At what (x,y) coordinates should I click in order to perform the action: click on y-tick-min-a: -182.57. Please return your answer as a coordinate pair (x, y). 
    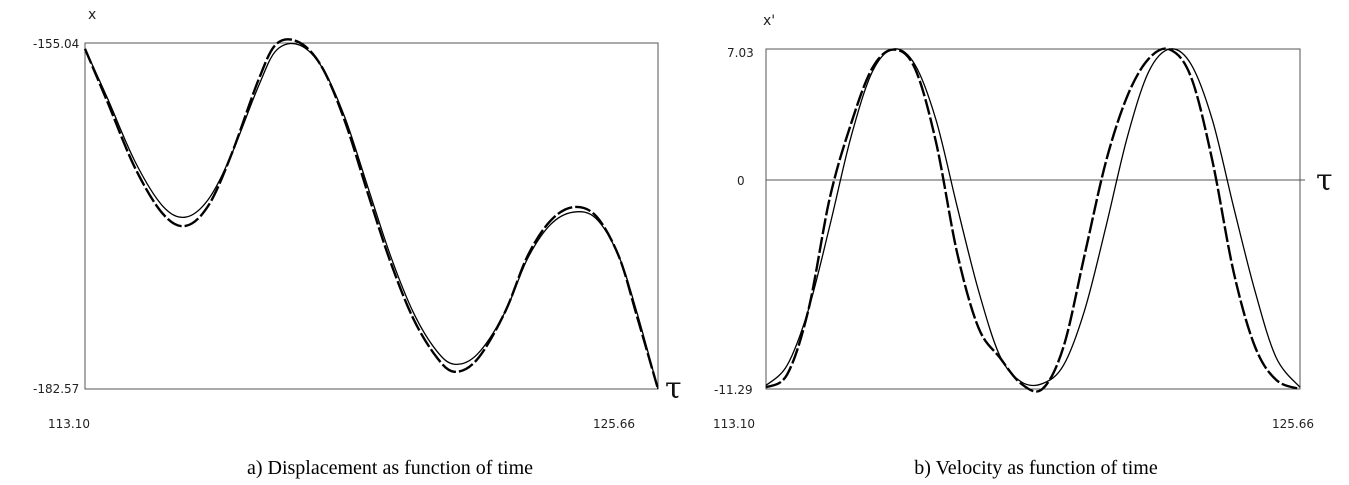
    Looking at the image, I should click on (56, 389).